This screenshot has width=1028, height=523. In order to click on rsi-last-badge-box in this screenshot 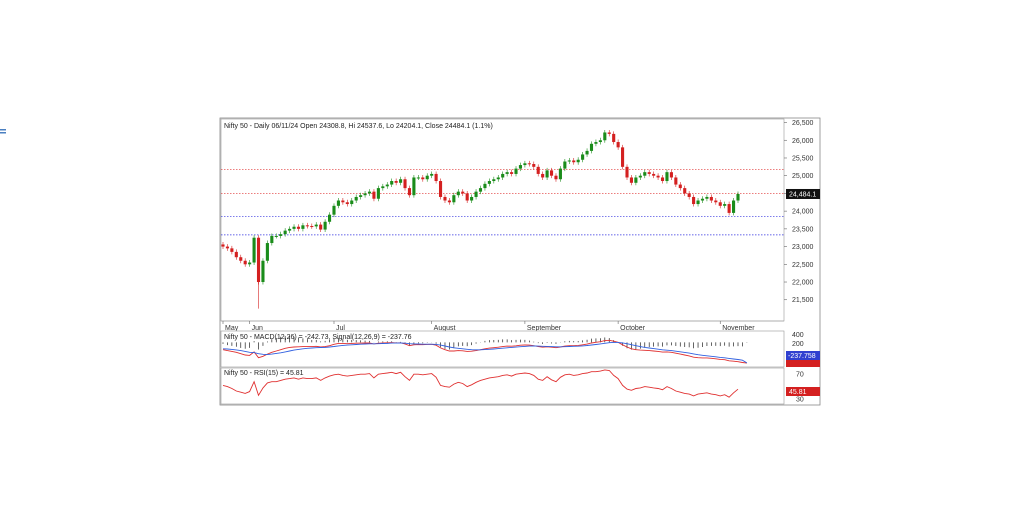, I will do `click(803, 391)`.